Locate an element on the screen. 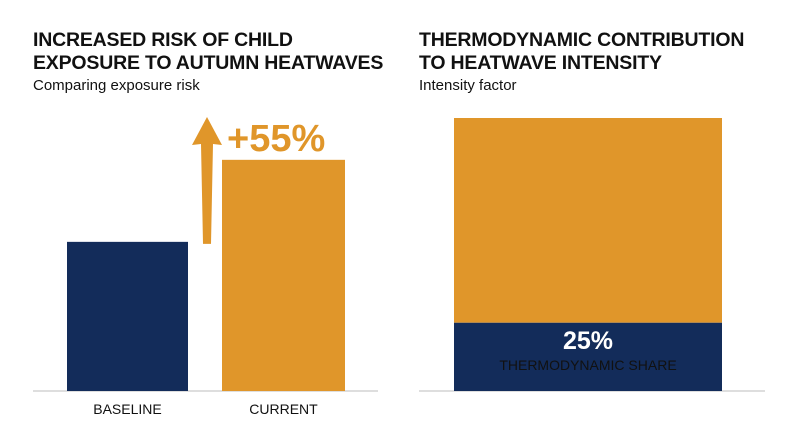 The height and width of the screenshot is (447, 800). thermodynamic-share-label: THERMODYNAMIC SHARE is located at coordinates (587, 365).